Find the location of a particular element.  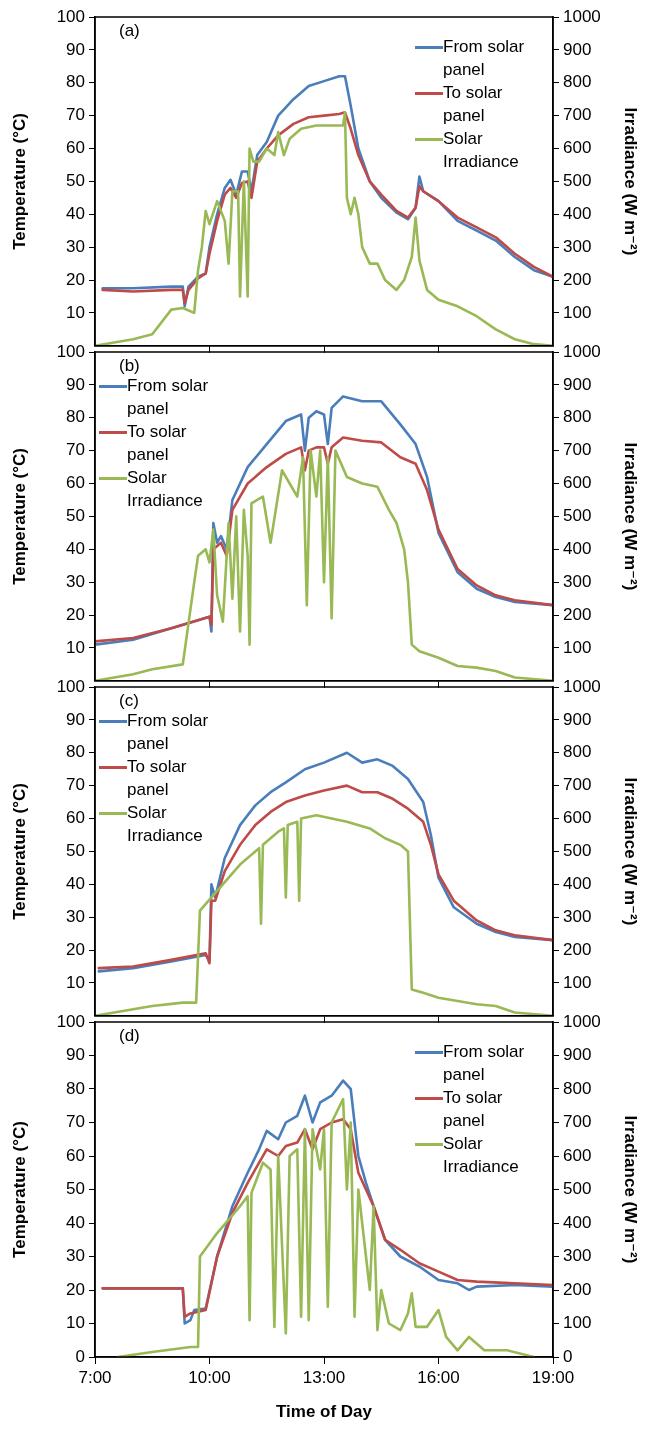

x-axis-title: Time of Day is located at coordinates (324, 1412).